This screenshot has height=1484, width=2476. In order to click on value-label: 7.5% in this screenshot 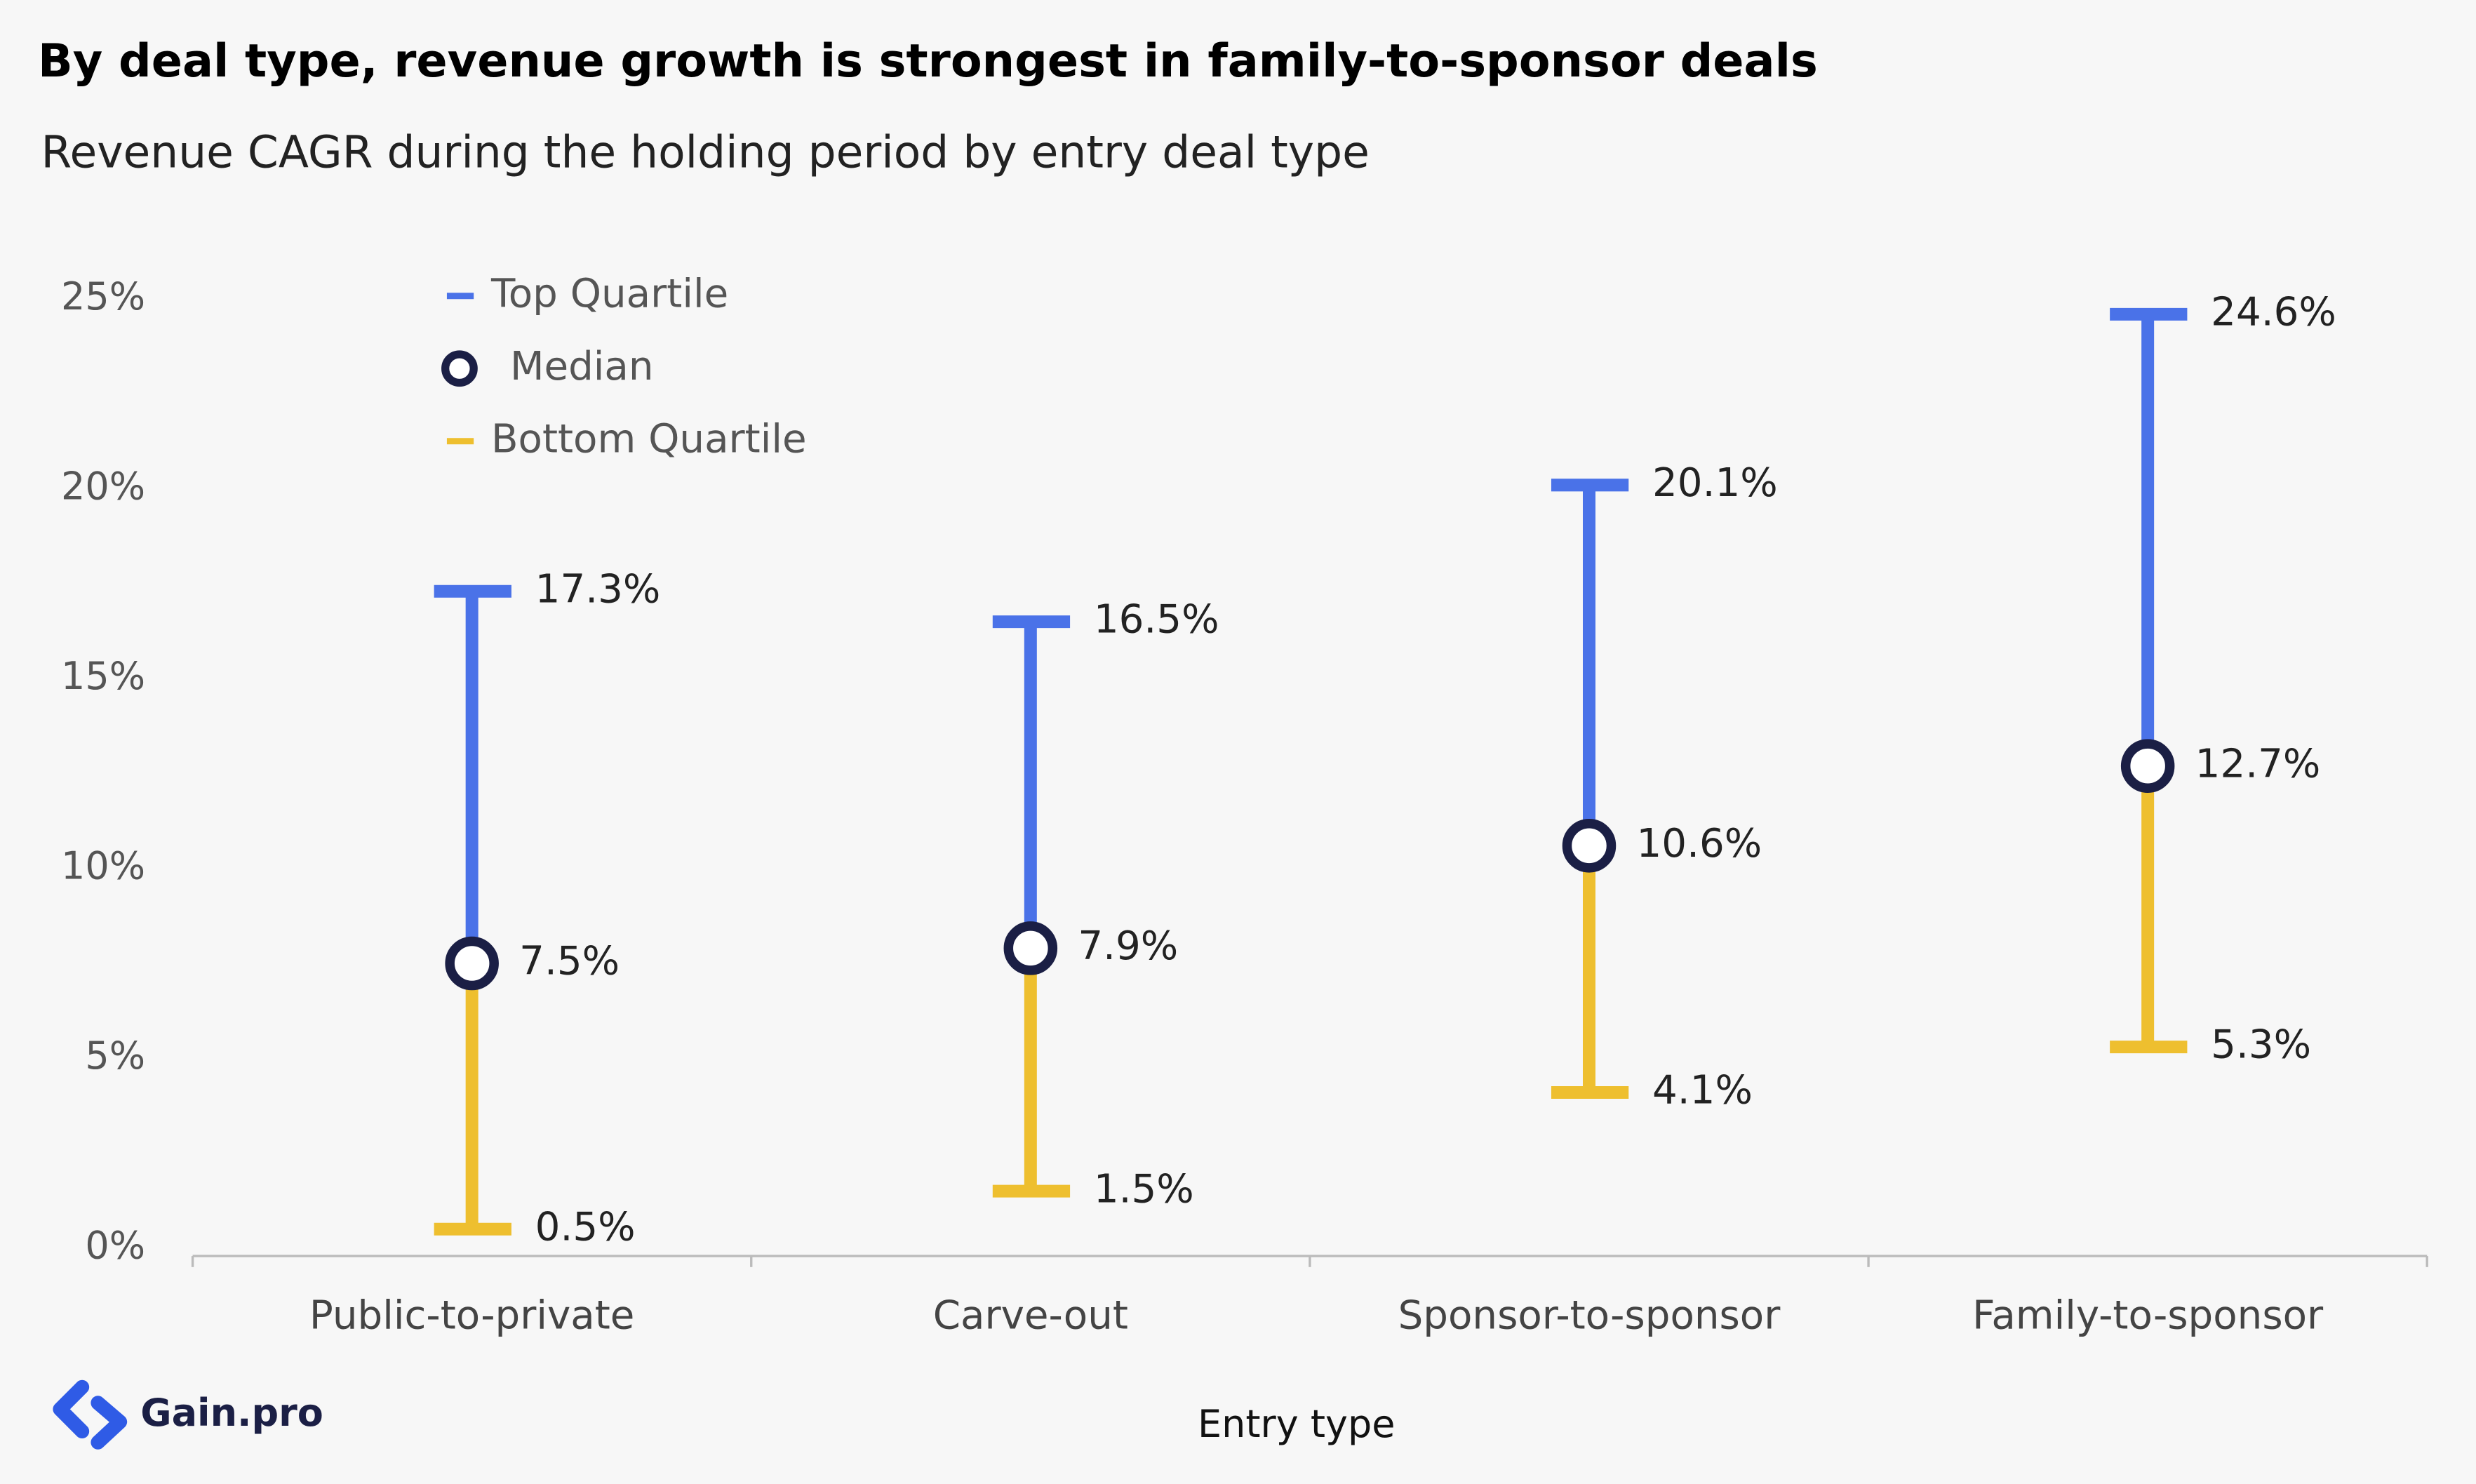, I will do `click(570, 962)`.